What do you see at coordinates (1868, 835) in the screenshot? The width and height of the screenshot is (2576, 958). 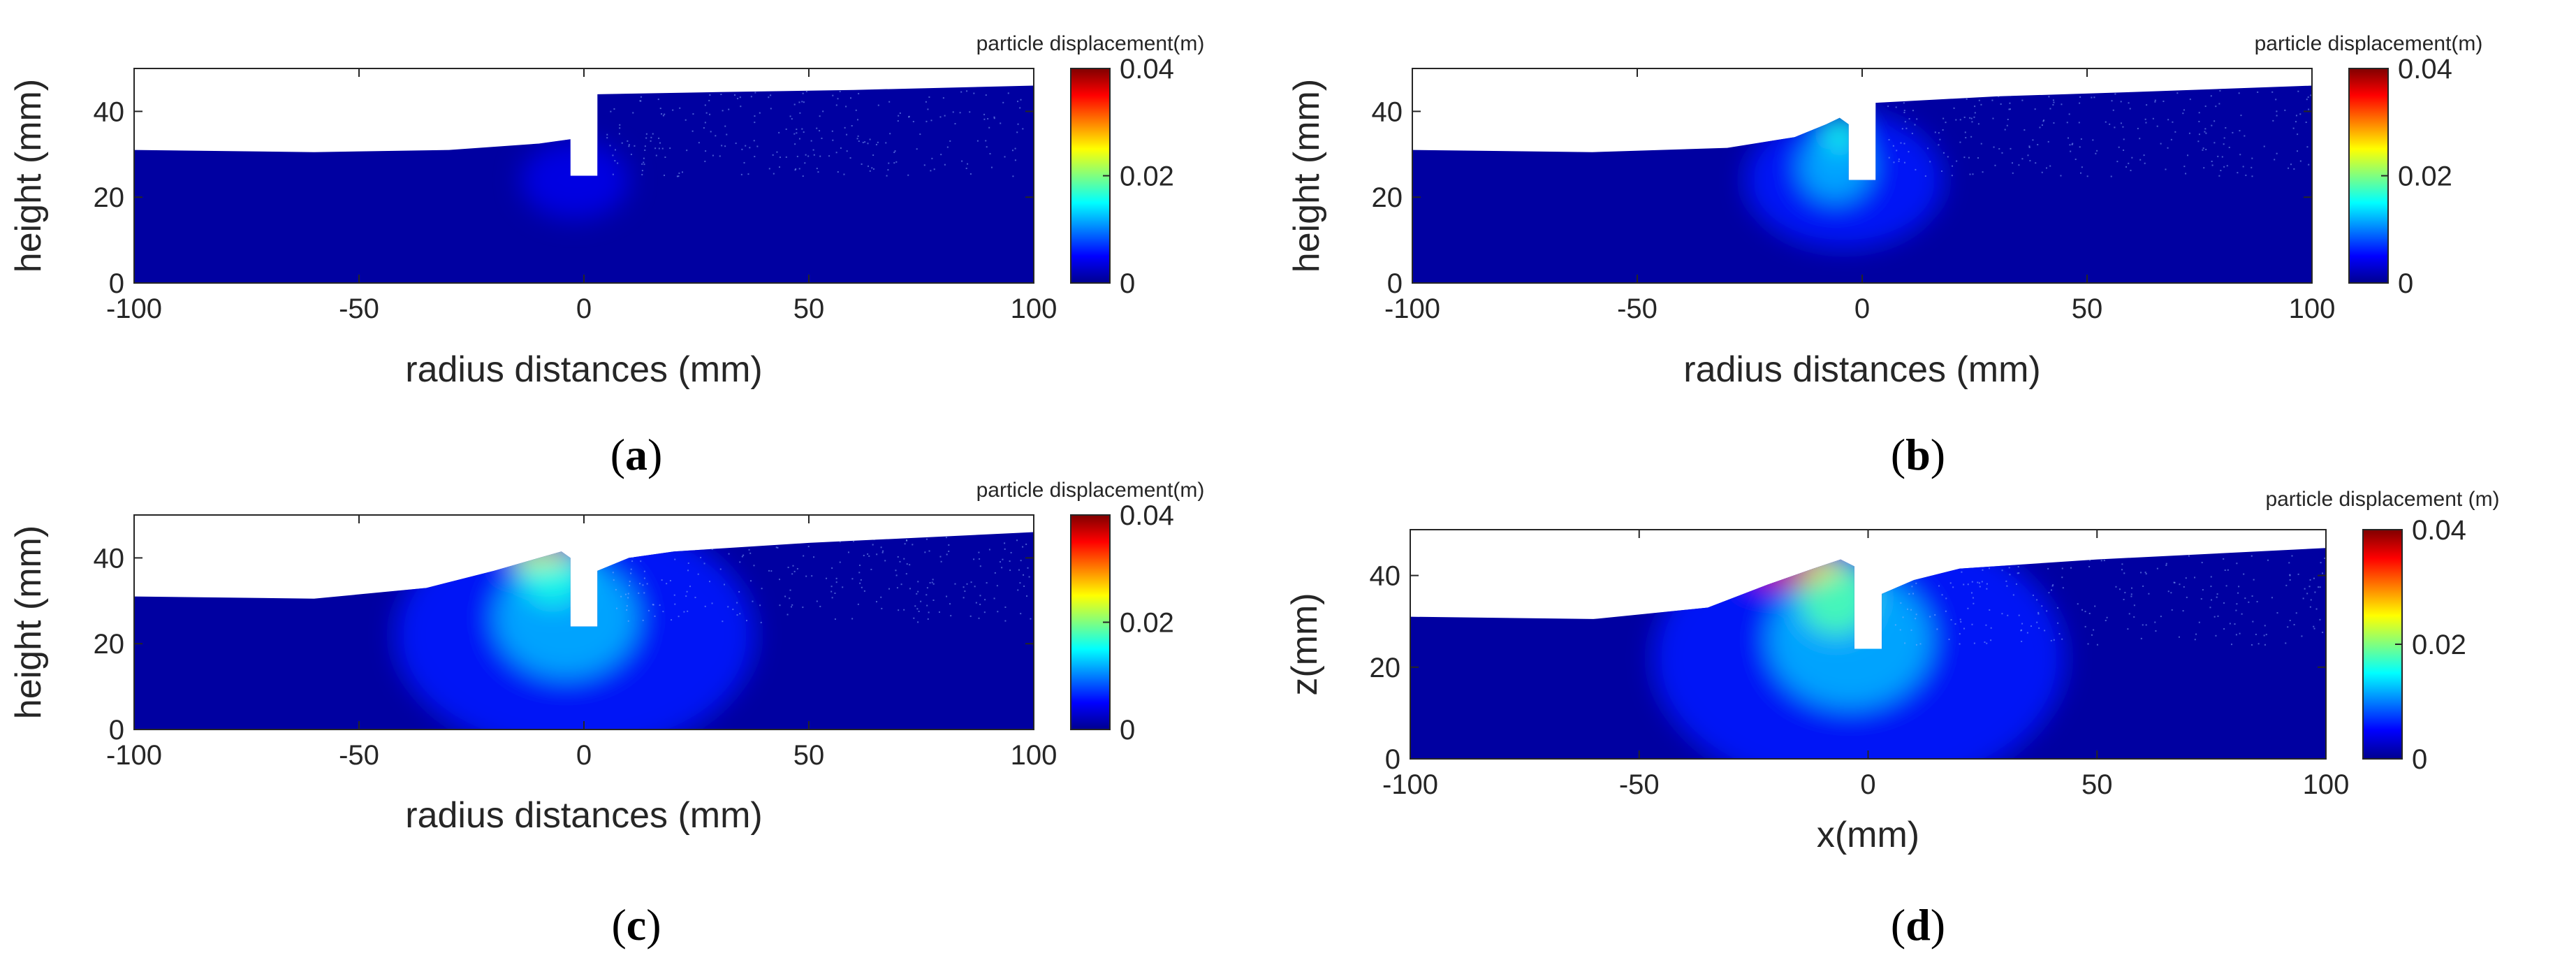 I see `x-axis-label: x(mm)` at bounding box center [1868, 835].